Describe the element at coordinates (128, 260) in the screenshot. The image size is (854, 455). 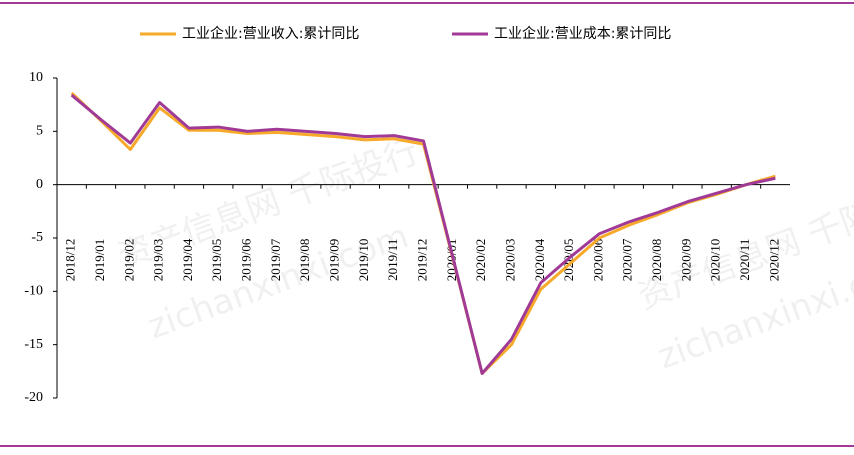
I see `x-tick-label: 2019/02` at that location.